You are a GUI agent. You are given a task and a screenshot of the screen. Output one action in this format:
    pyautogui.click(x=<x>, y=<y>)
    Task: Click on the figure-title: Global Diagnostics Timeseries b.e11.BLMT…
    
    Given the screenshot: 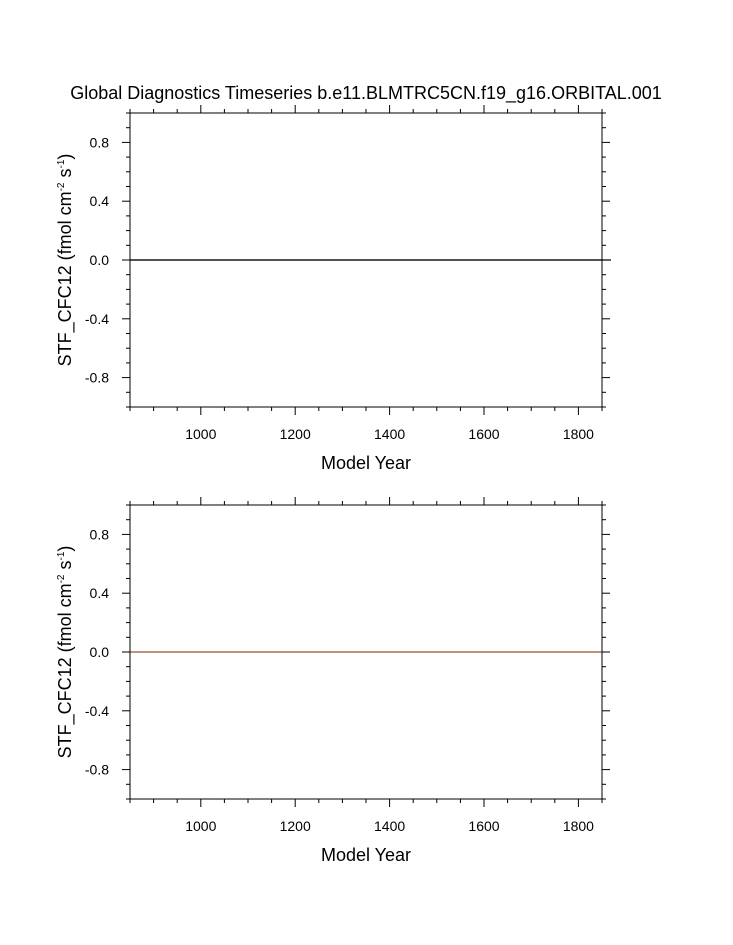 What is the action you would take?
    pyautogui.click(x=366, y=93)
    